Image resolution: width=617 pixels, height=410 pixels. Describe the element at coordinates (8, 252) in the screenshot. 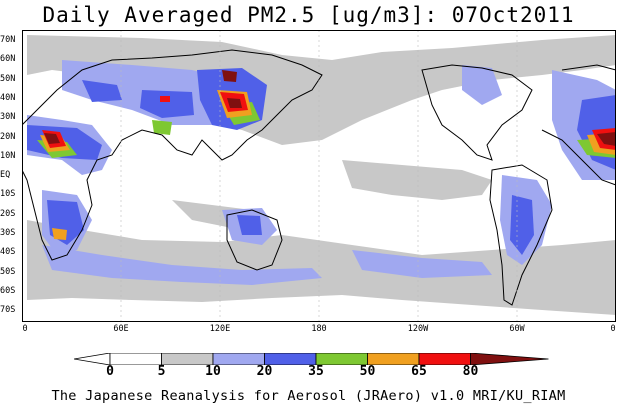

I see `latitude-label: 40S` at that location.